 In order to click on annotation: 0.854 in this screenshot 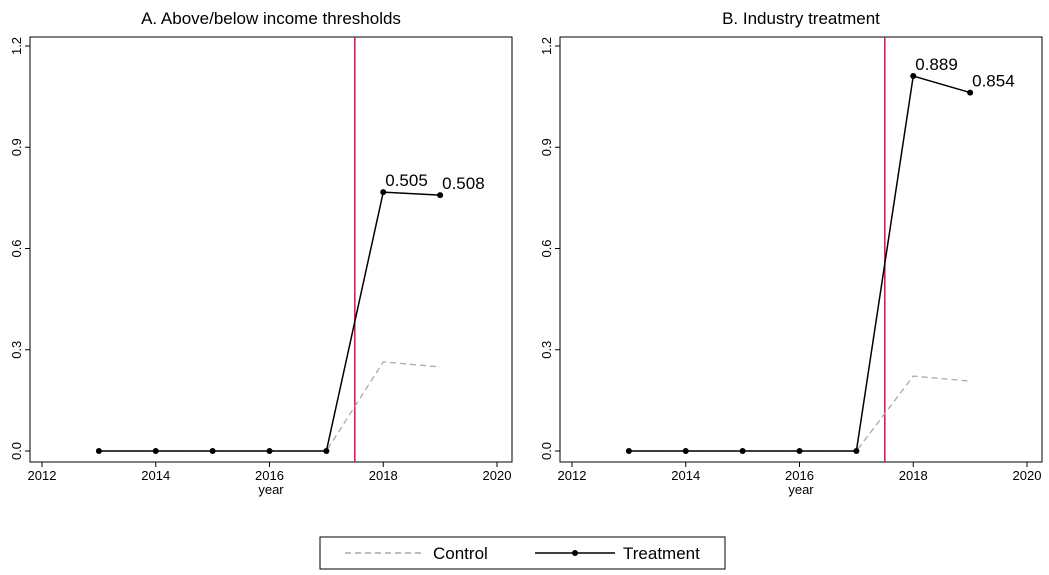, I will do `click(993, 81)`.